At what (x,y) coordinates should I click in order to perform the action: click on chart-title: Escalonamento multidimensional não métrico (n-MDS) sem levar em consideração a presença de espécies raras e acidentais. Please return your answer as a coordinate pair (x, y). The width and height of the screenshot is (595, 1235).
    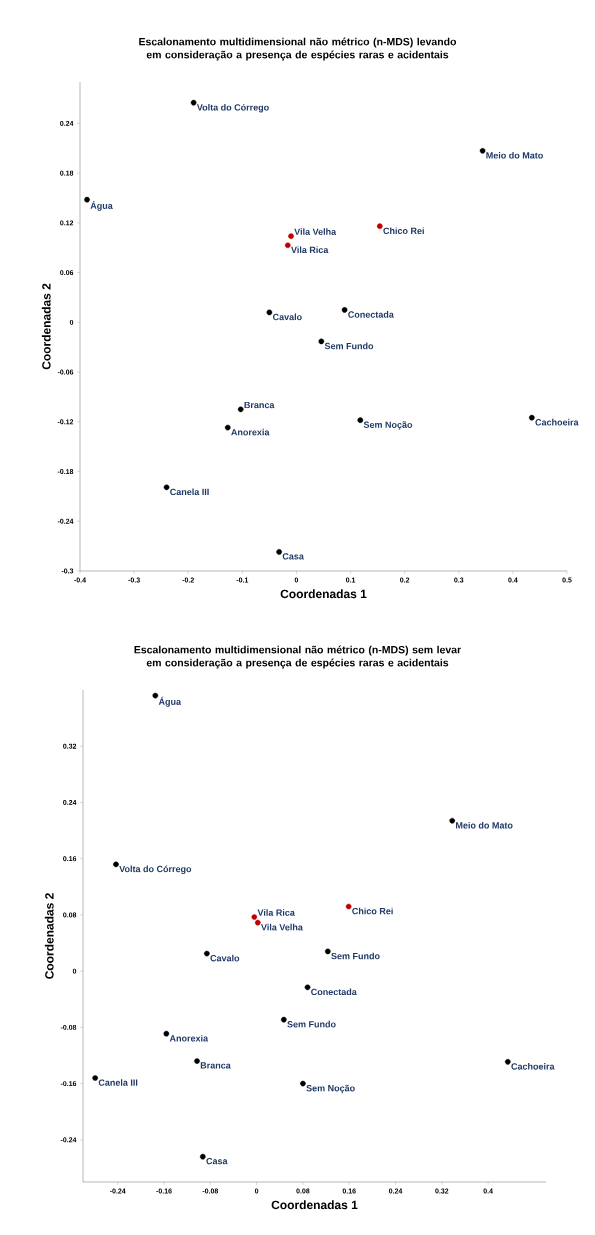
    Looking at the image, I should click on (297, 657).